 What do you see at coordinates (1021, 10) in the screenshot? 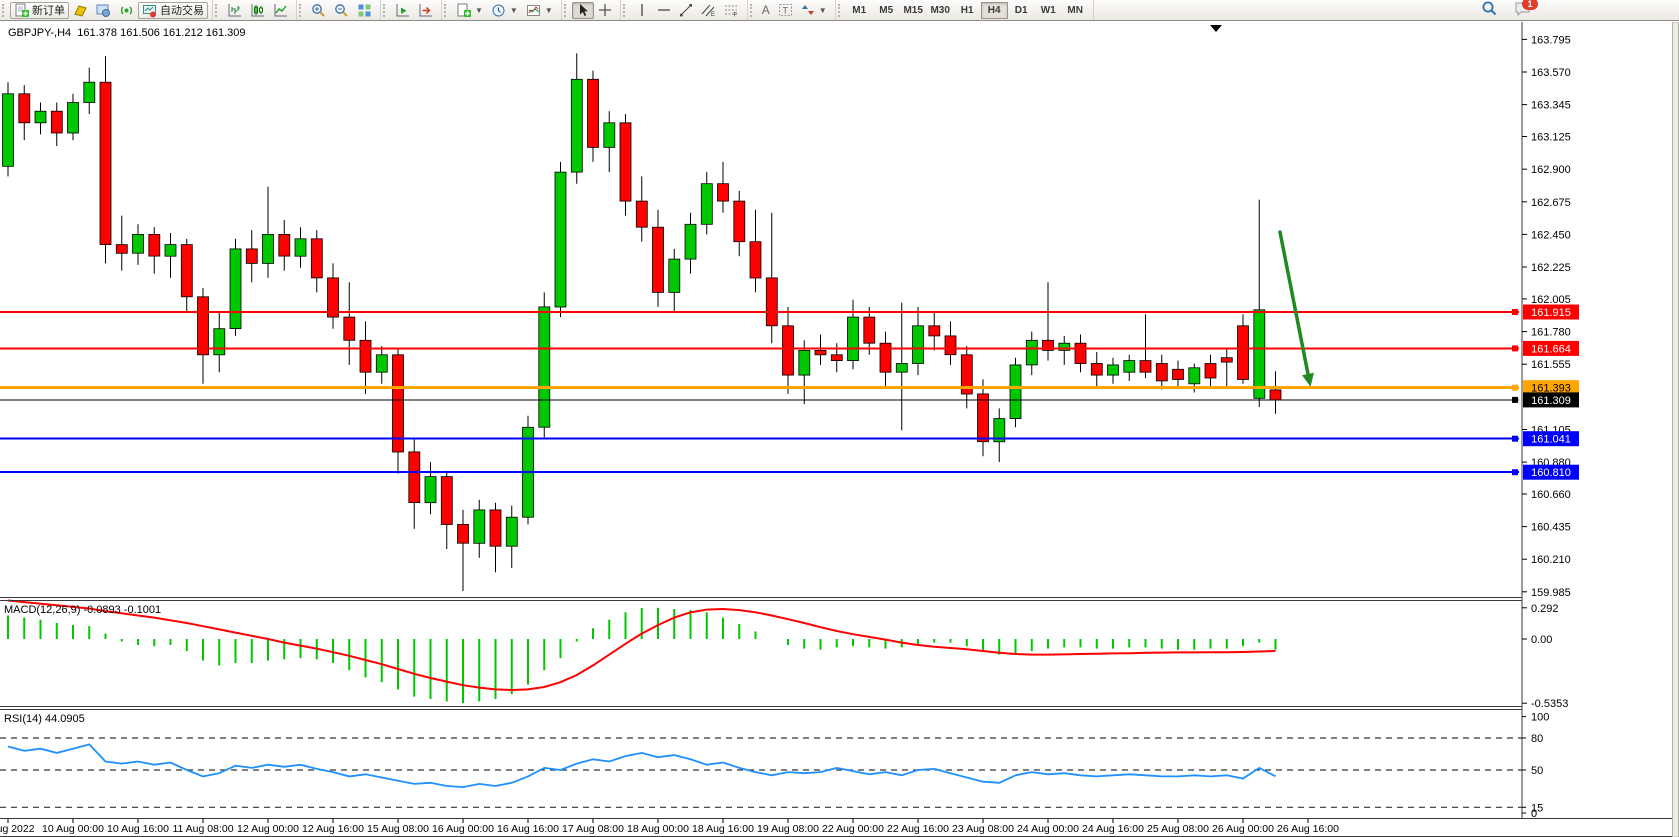
I see `timeframe-d1-button: D1` at bounding box center [1021, 10].